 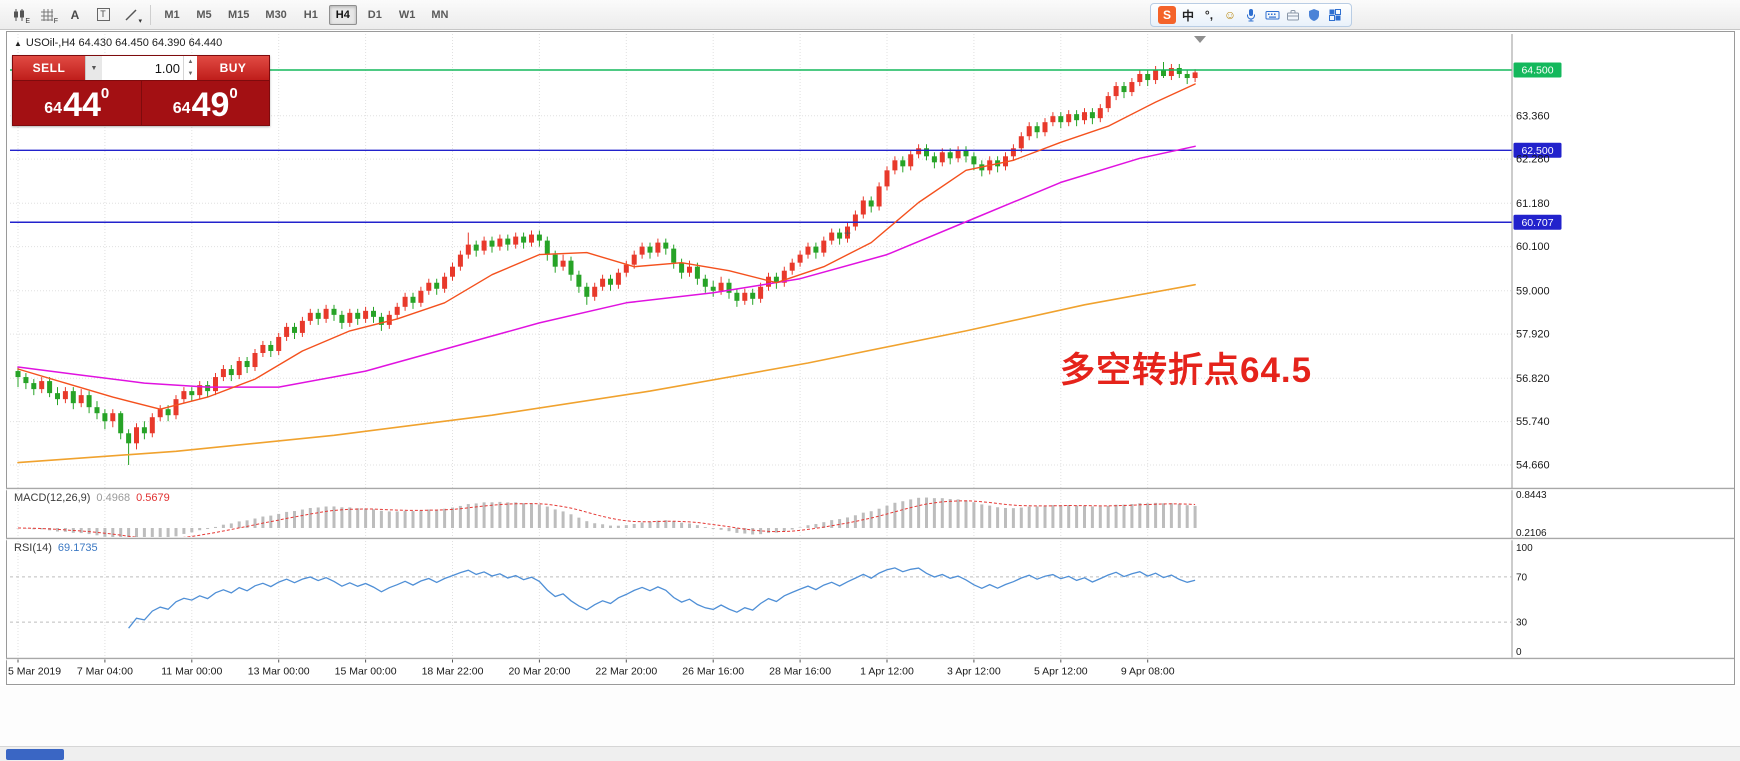 What do you see at coordinates (1533, 379) in the screenshot?
I see `price-axis-label: 56.820` at bounding box center [1533, 379].